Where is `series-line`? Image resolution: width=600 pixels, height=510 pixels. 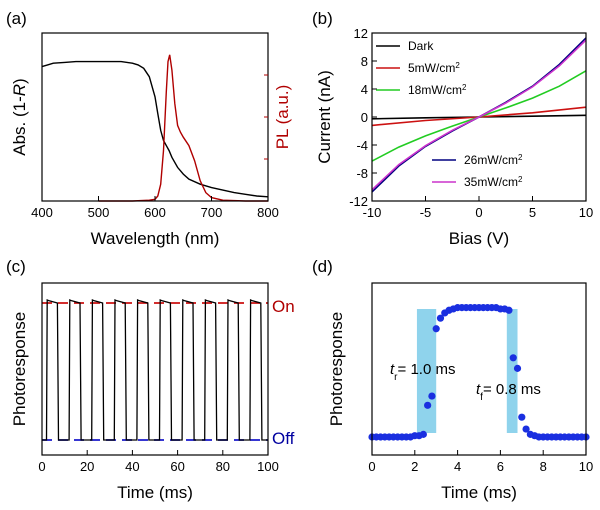 series-line is located at coordinates (479, 115).